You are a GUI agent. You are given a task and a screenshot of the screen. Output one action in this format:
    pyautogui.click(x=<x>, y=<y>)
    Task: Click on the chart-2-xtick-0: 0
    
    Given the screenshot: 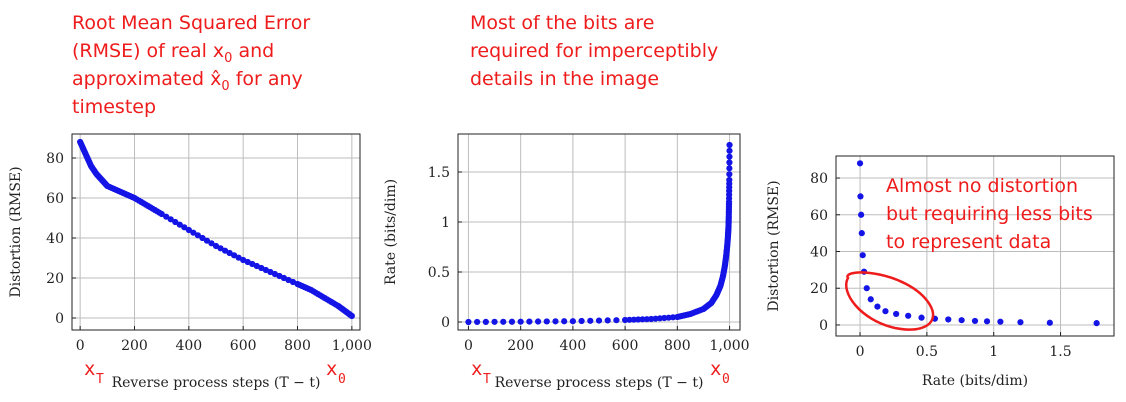 What is the action you would take?
    pyautogui.click(x=468, y=346)
    